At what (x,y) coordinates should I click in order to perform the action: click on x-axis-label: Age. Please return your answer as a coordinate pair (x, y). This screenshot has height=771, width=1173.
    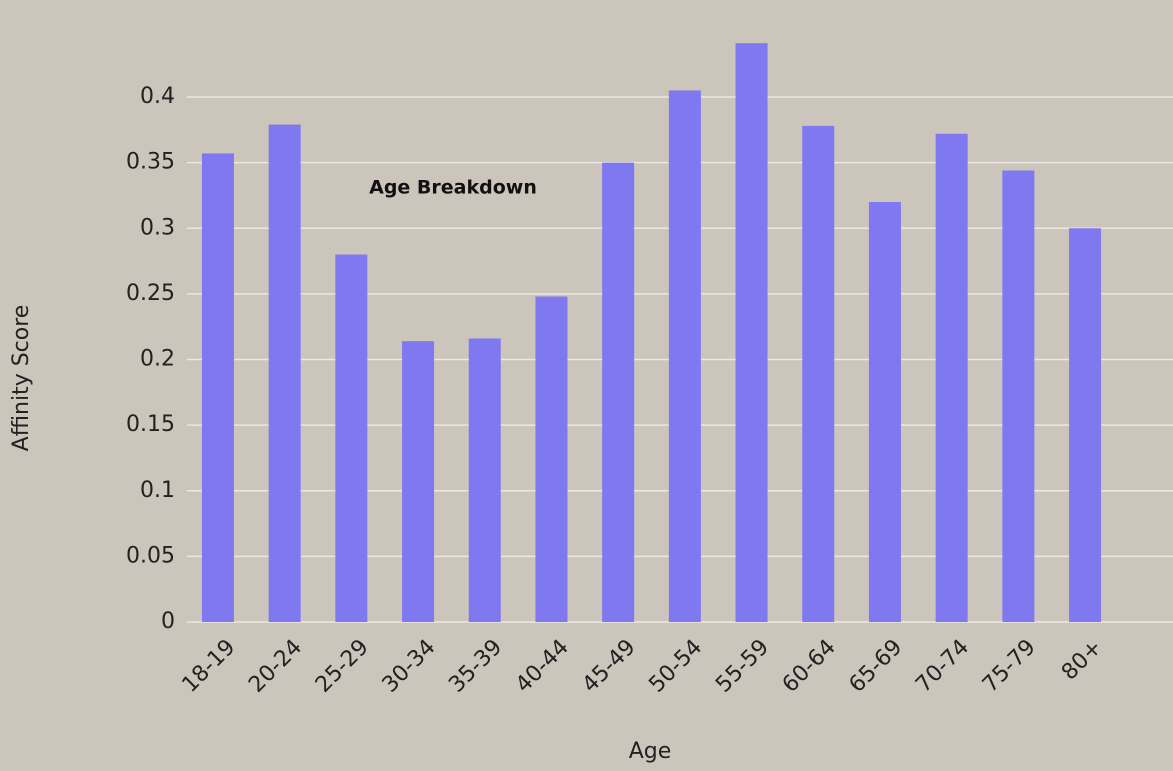
    Looking at the image, I should click on (650, 751).